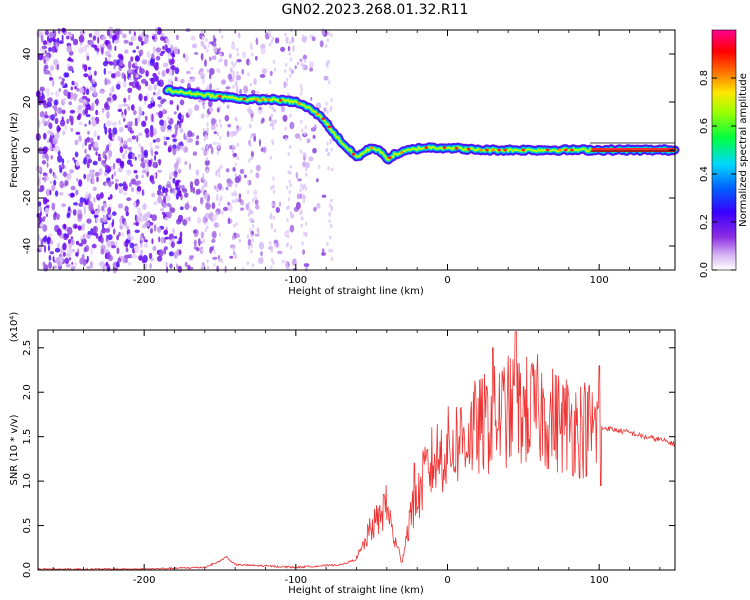  Describe the element at coordinates (27, 198) in the screenshot. I see `y-tick-label: -20` at that location.